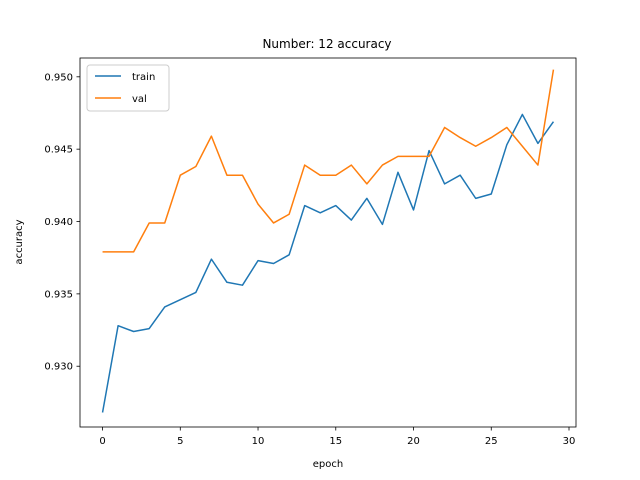  What do you see at coordinates (328, 464) in the screenshot?
I see `x-axis-label: epoch` at bounding box center [328, 464].